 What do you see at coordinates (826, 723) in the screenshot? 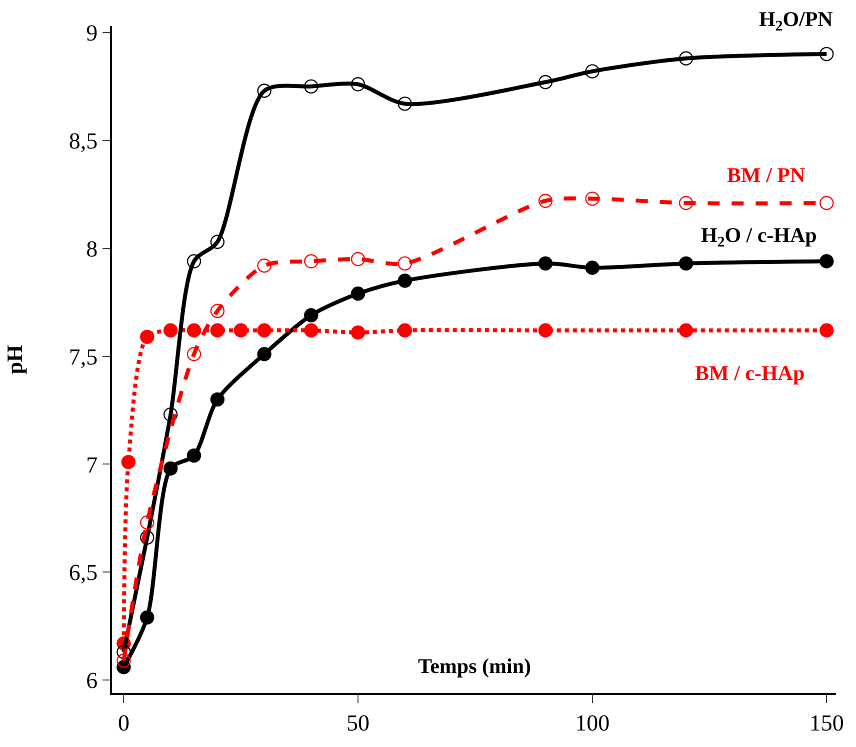
I see `x-tick-label: 150` at bounding box center [826, 723].